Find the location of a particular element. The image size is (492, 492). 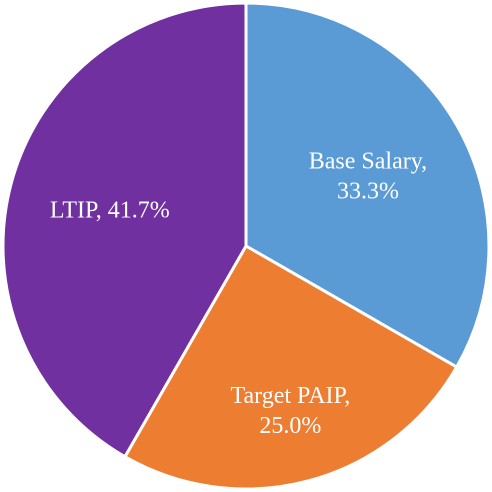

data-label-line: Target PAIP, is located at coordinates (291, 396).